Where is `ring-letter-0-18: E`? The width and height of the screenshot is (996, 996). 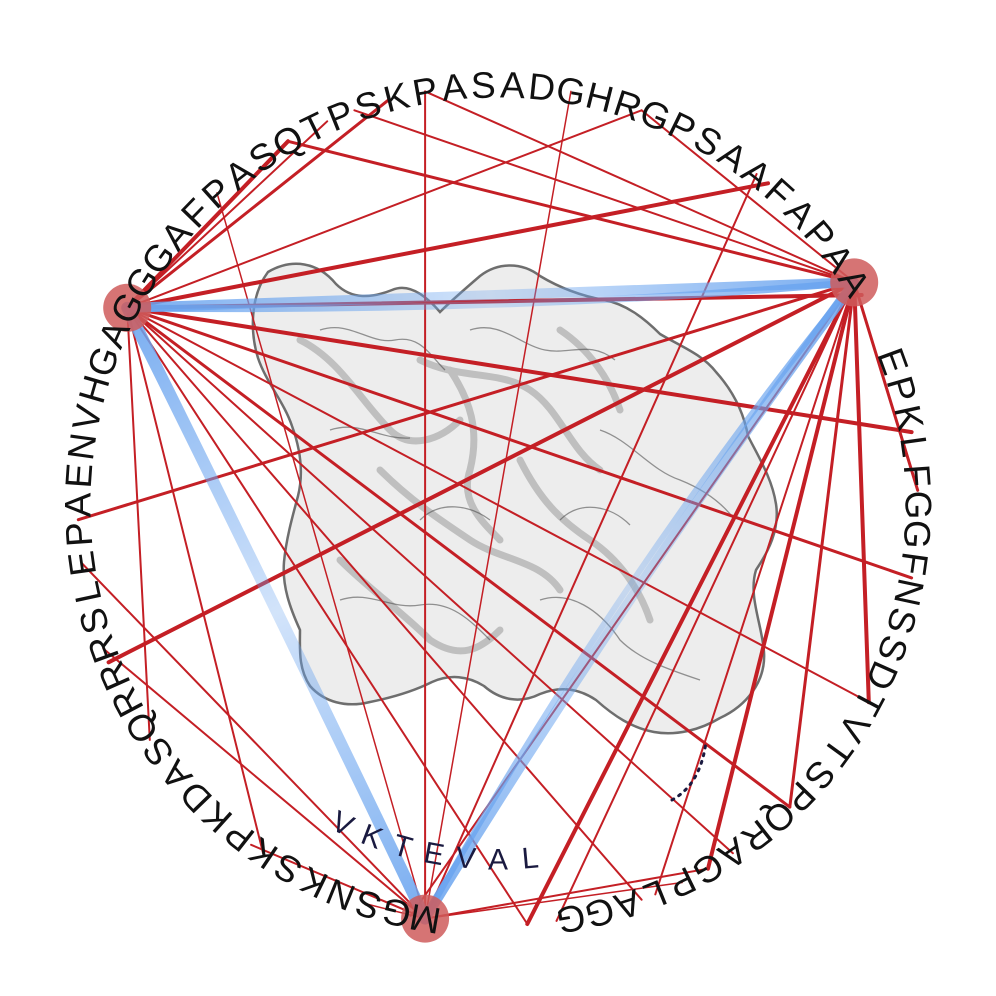
ring-letter-0-18: E is located at coordinates (82, 563).